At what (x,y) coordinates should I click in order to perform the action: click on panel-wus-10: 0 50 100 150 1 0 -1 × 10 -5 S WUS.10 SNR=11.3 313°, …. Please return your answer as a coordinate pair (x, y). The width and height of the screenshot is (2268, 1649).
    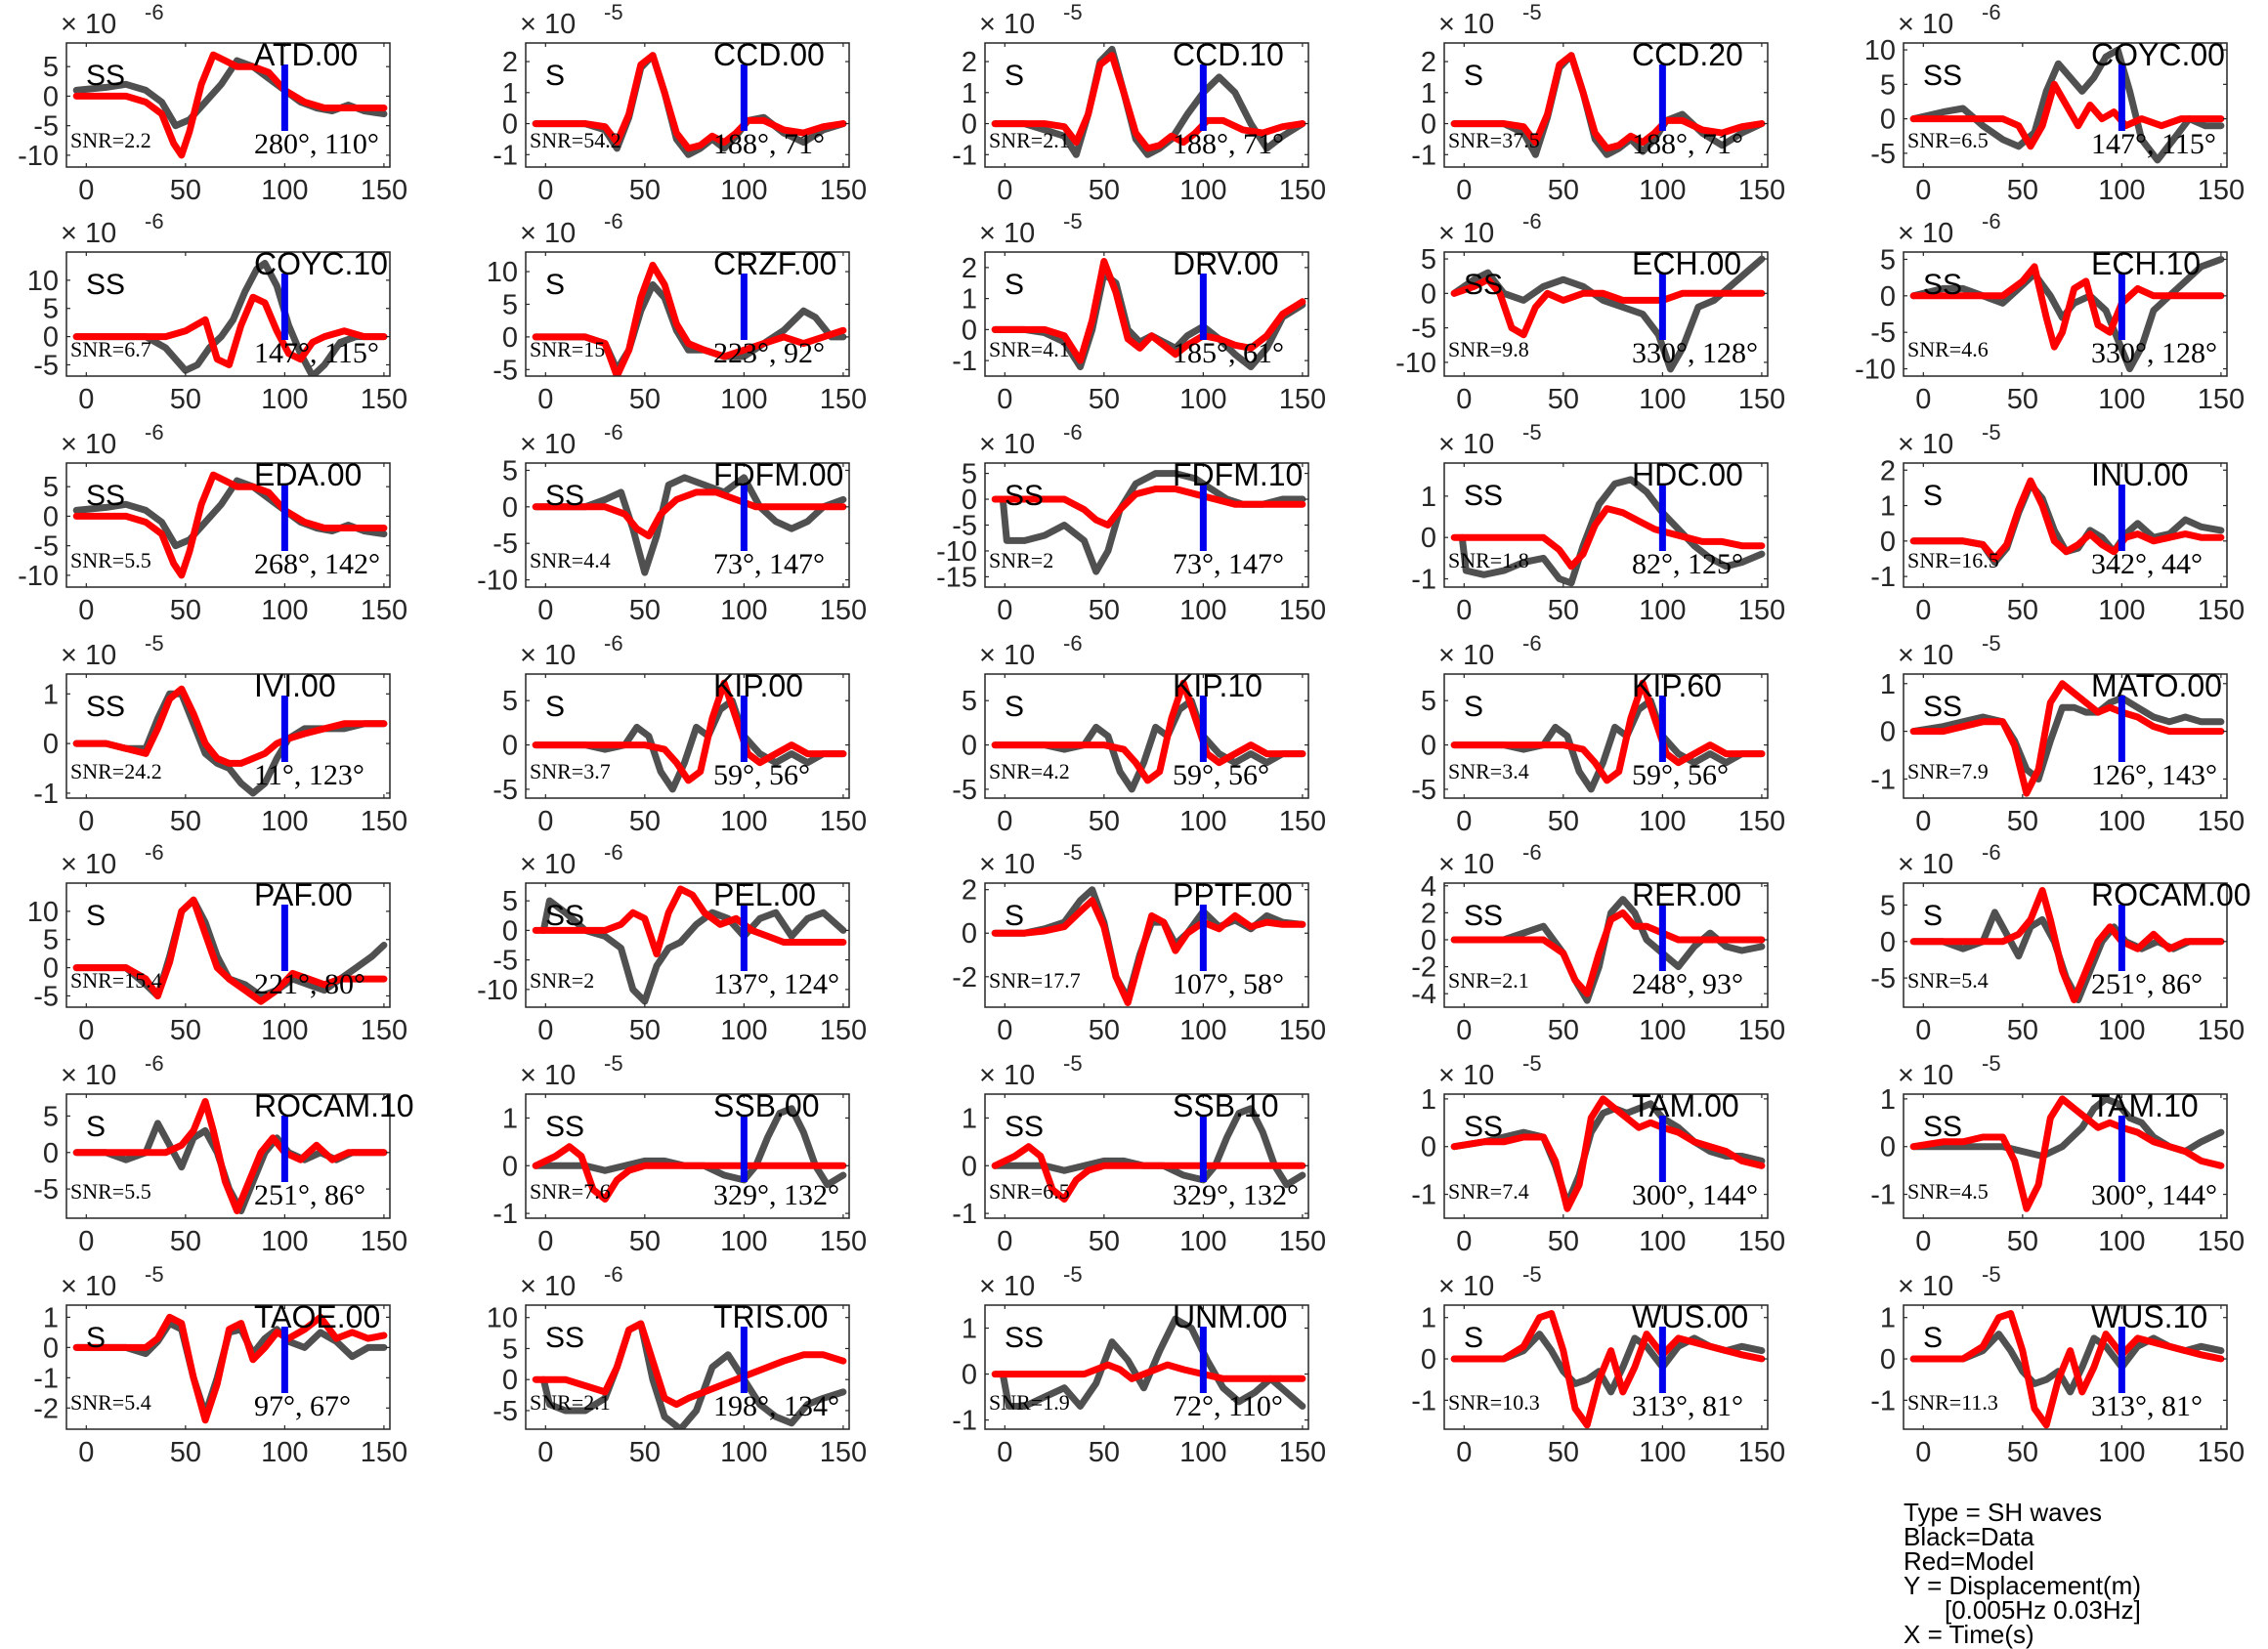
    Looking at the image, I should click on (2057, 1365).